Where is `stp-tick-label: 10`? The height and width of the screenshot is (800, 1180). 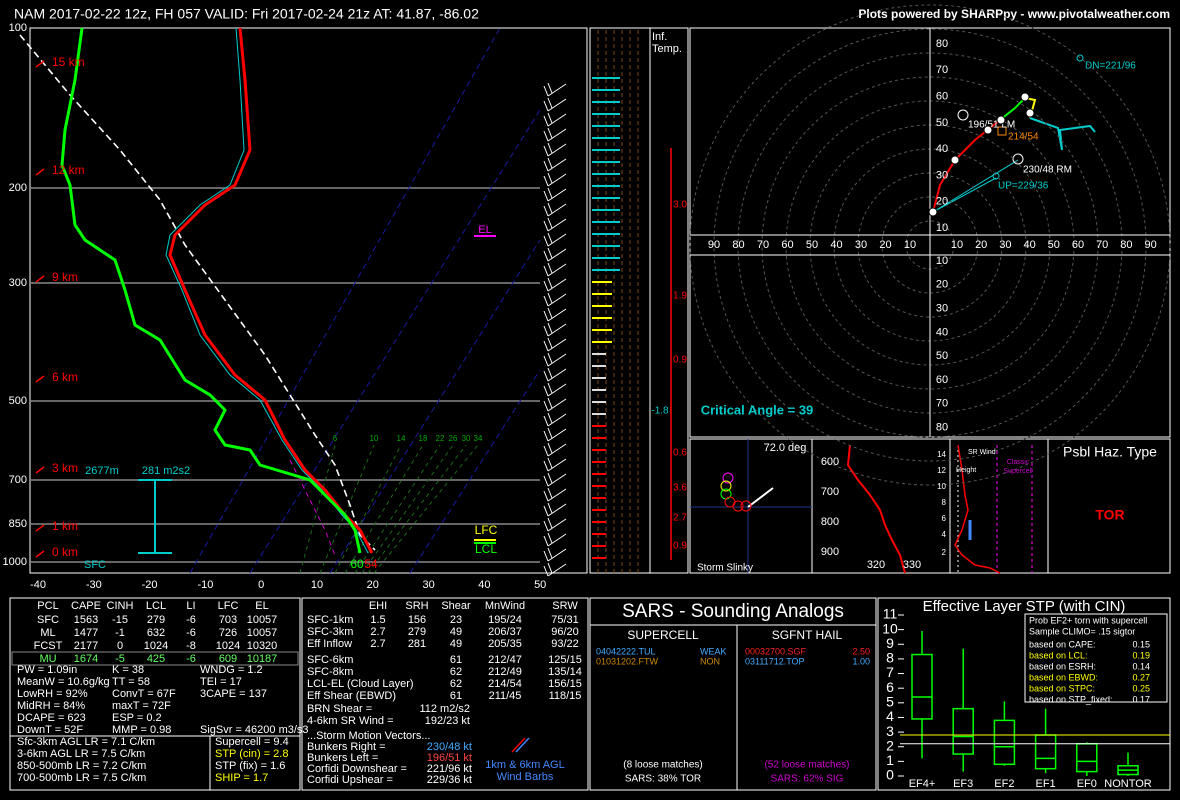 stp-tick-label: 10 is located at coordinates (890, 628).